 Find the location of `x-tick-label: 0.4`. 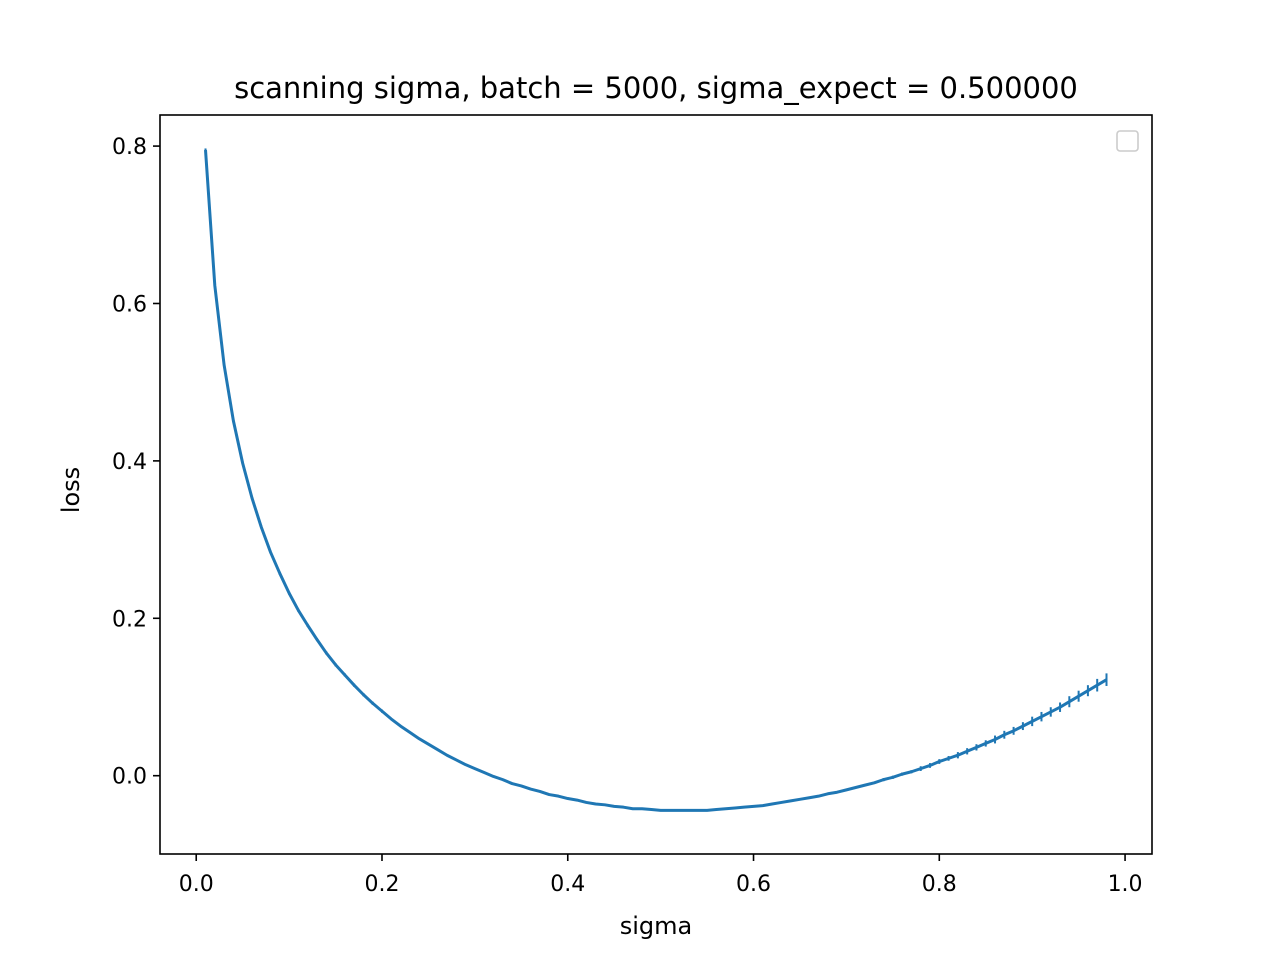

x-tick-label: 0.4 is located at coordinates (567, 884).